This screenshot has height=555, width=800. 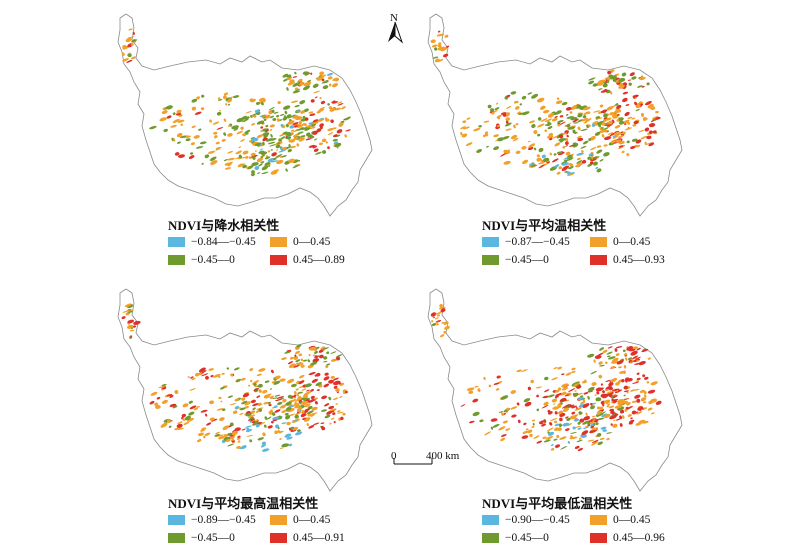 What do you see at coordinates (245, 115) in the screenshot?
I see `plateau-map` at bounding box center [245, 115].